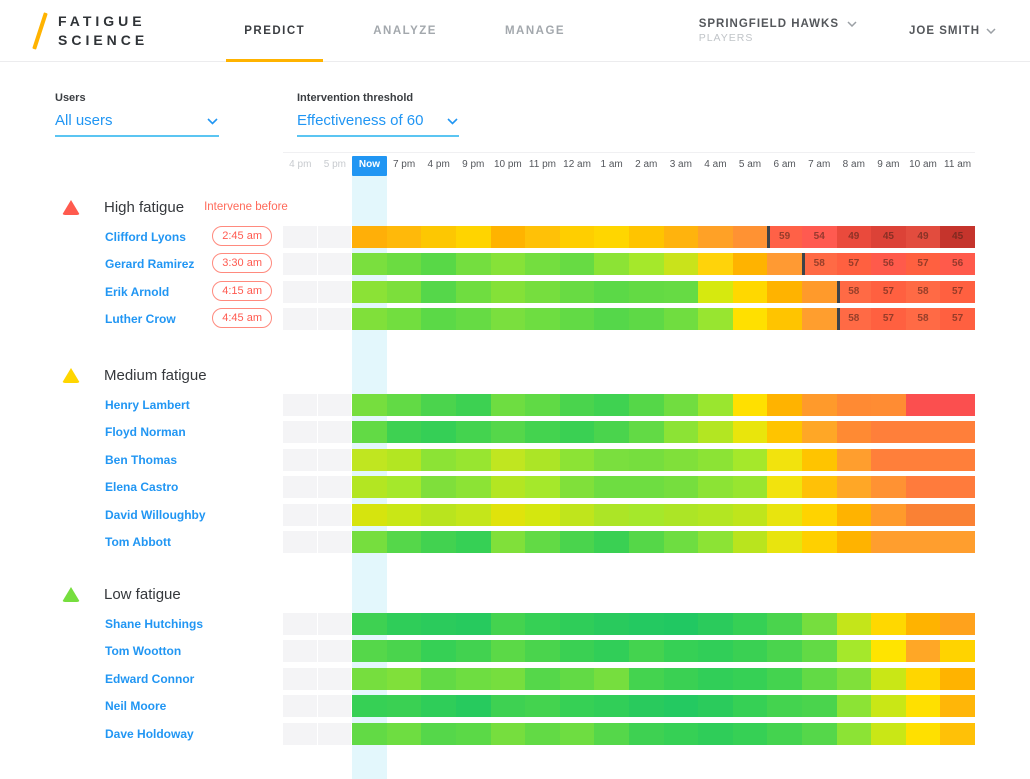 This screenshot has height=779, width=1030. I want to click on chevron-down-icon, so click(452, 121).